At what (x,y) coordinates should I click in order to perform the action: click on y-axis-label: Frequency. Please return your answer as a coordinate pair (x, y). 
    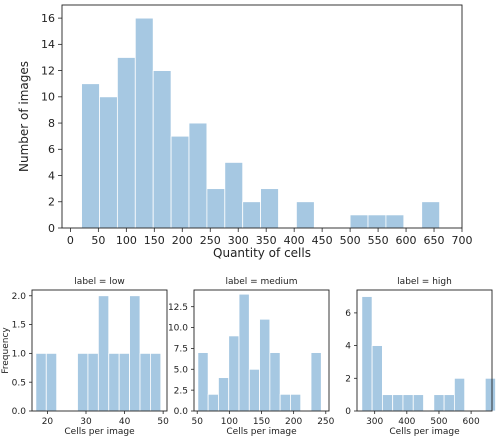
    Looking at the image, I should click on (6, 350).